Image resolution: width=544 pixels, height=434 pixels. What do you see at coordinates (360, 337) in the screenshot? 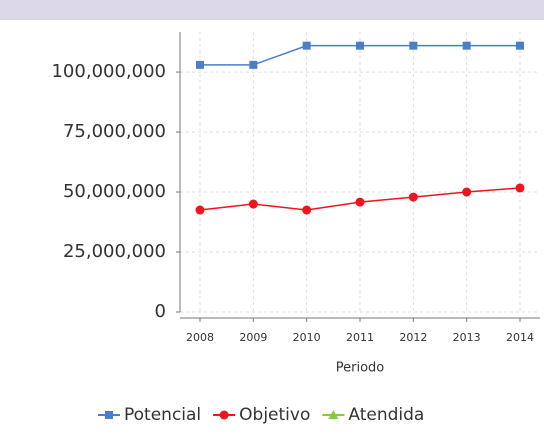
I see `x-tick-label: 2011` at bounding box center [360, 337].